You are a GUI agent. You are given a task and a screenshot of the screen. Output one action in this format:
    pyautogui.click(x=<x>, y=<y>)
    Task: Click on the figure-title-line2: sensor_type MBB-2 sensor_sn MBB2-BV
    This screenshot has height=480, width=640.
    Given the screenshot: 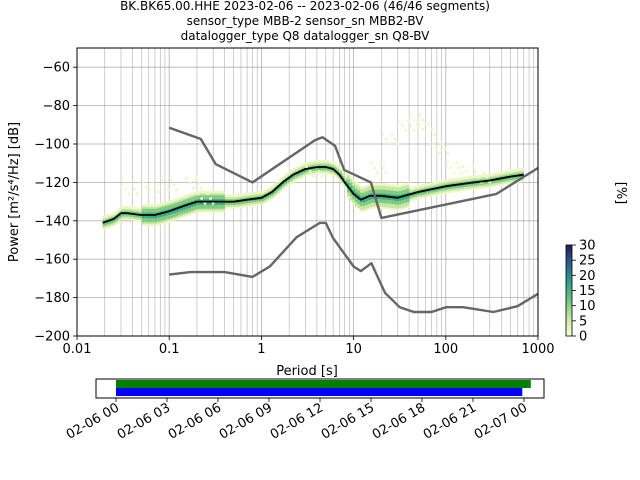 What is the action you would take?
    pyautogui.click(x=306, y=21)
    